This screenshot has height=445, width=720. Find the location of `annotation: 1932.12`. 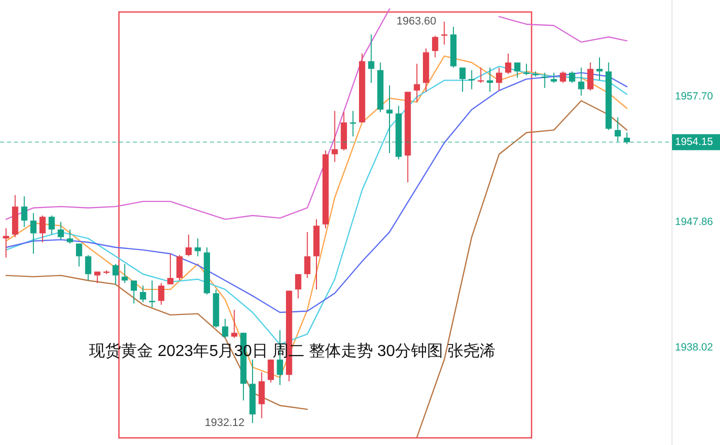

annotation: 1932.12 is located at coordinates (224, 422).